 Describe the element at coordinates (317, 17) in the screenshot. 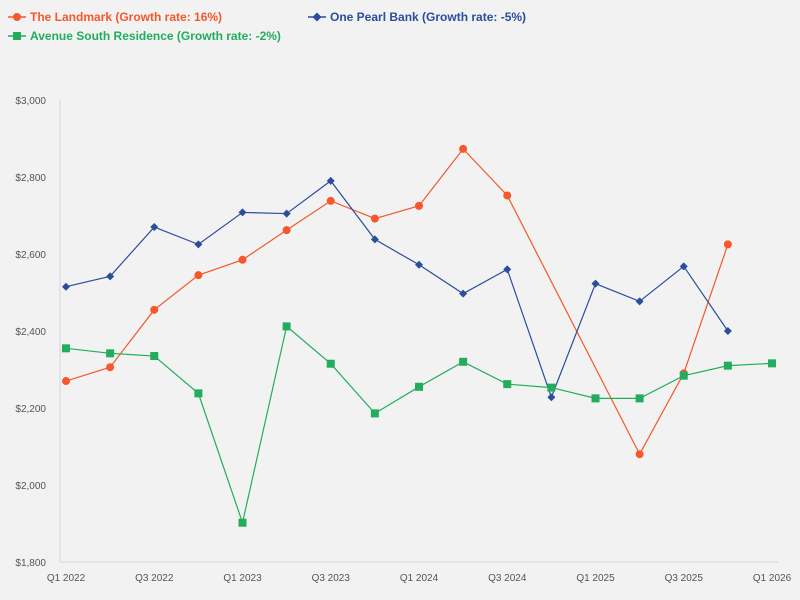

I see `diamond-marker-icon` at that location.